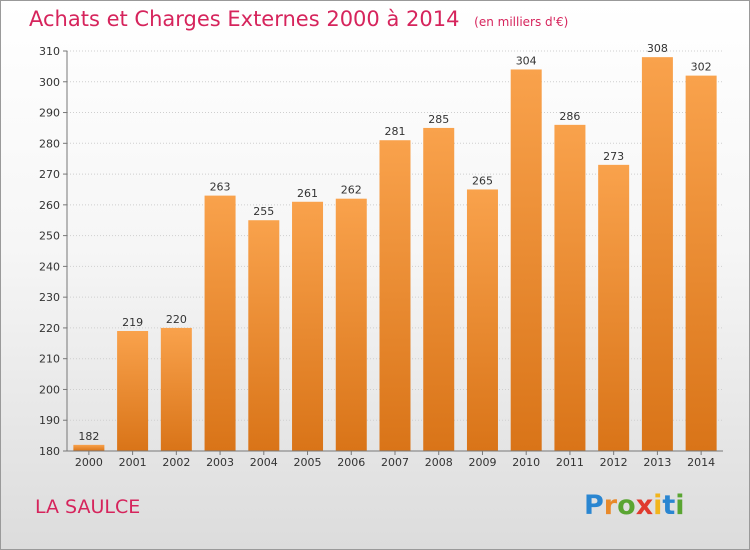 Image resolution: width=750 pixels, height=550 pixels. Describe the element at coordinates (49, 174) in the screenshot. I see `y-tick-label: 270` at that location.